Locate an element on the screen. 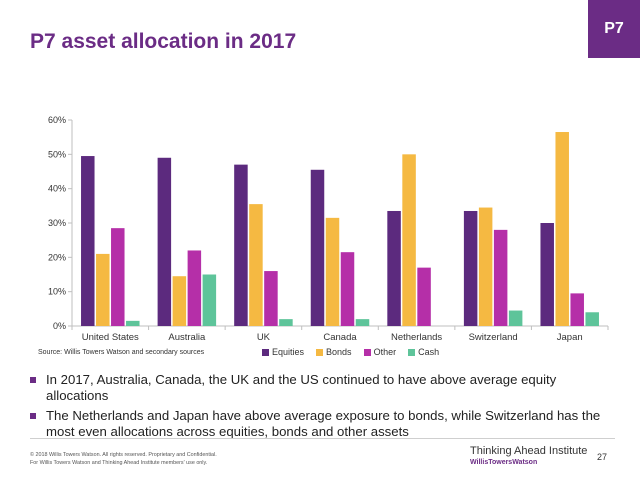 The width and height of the screenshot is (640, 478). x-tick-label: Switzerland is located at coordinates (493, 337).